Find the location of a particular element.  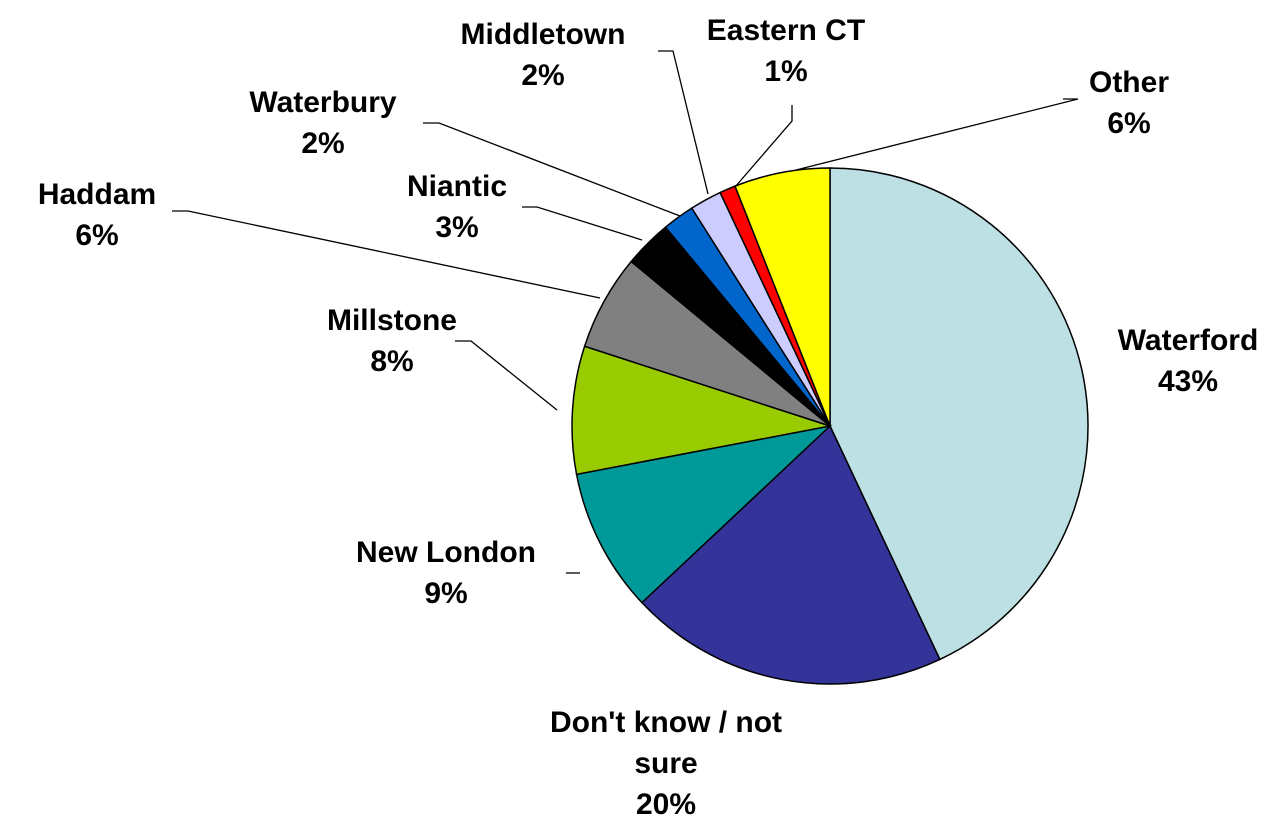

category-label: Don't know / not is located at coordinates (666, 722).